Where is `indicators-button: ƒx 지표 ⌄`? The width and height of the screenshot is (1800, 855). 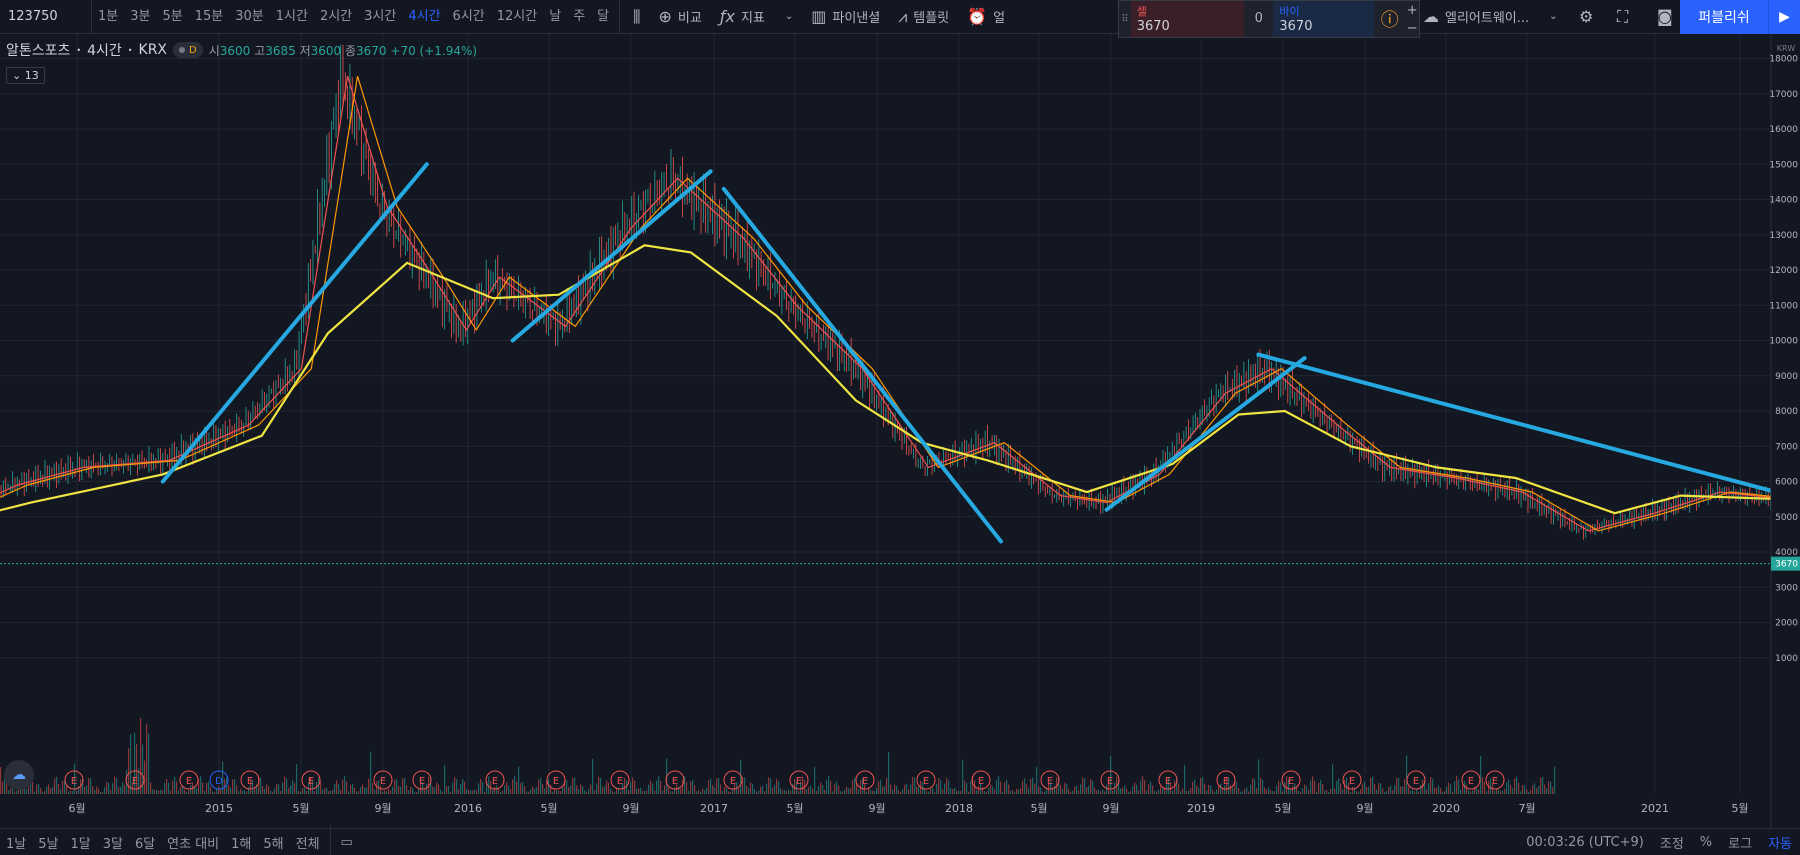 indicators-button: ƒx 지표 ⌄ is located at coordinates (756, 17).